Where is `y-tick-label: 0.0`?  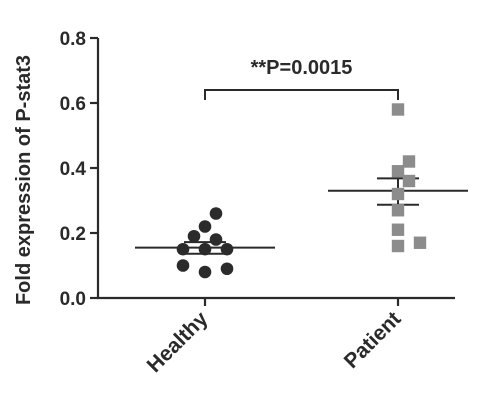
y-tick-label: 0.0 is located at coordinates (73, 299).